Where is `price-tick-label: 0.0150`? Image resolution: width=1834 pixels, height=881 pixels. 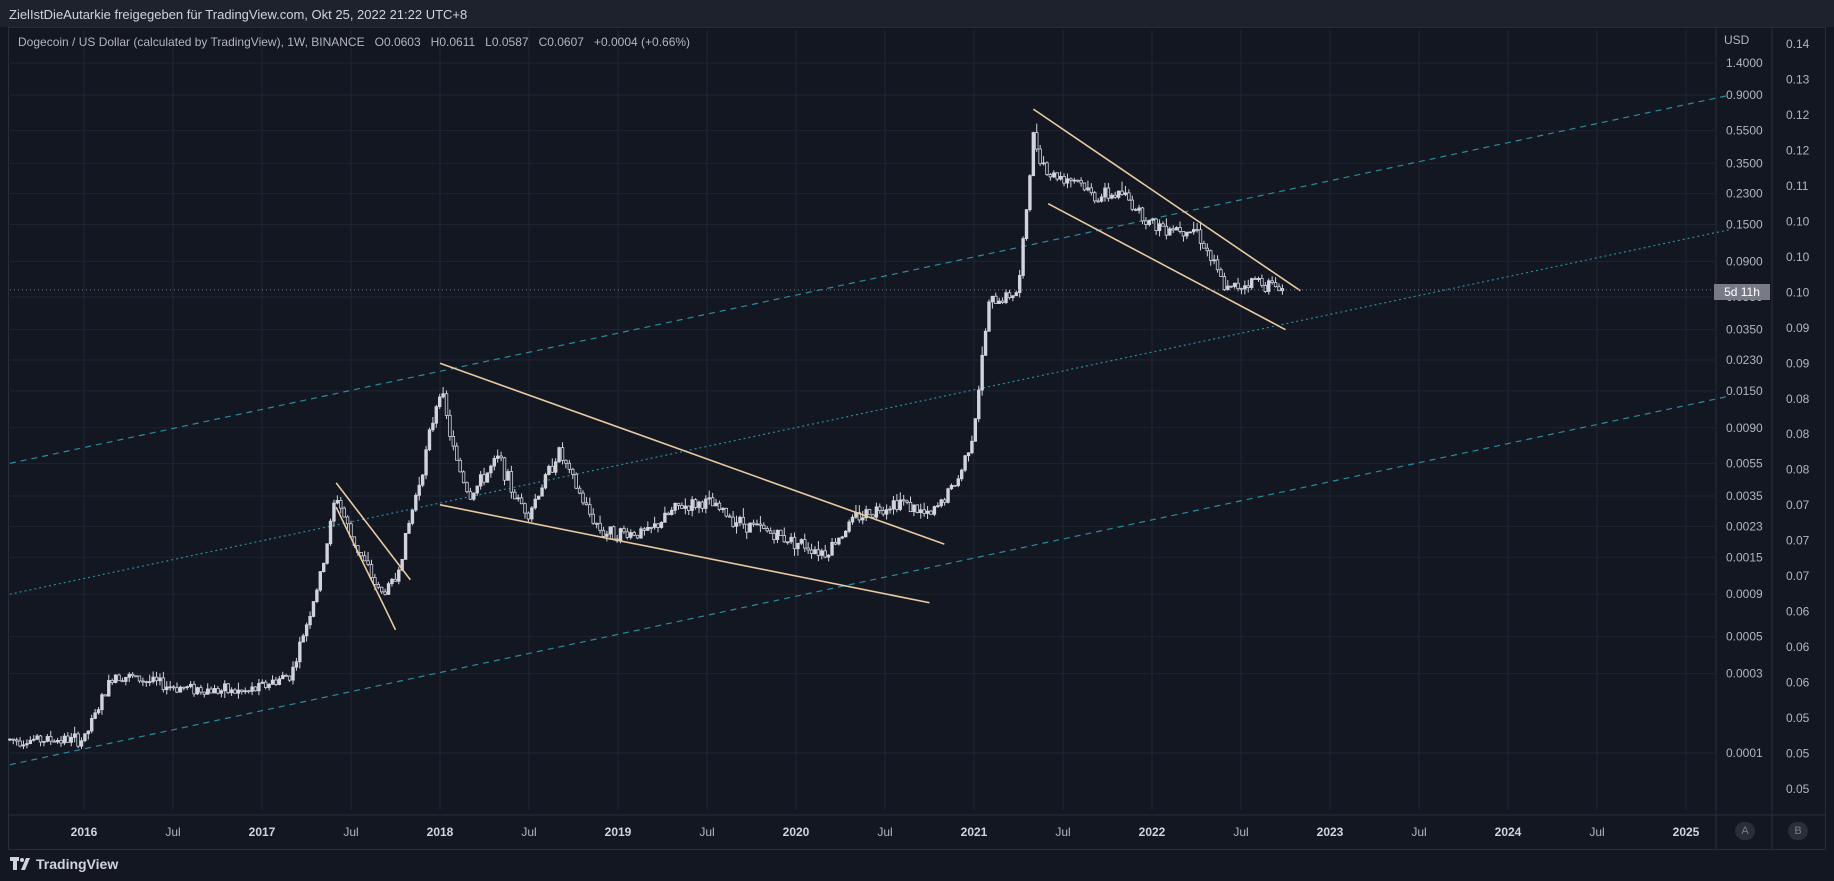 price-tick-label: 0.0150 is located at coordinates (1744, 391).